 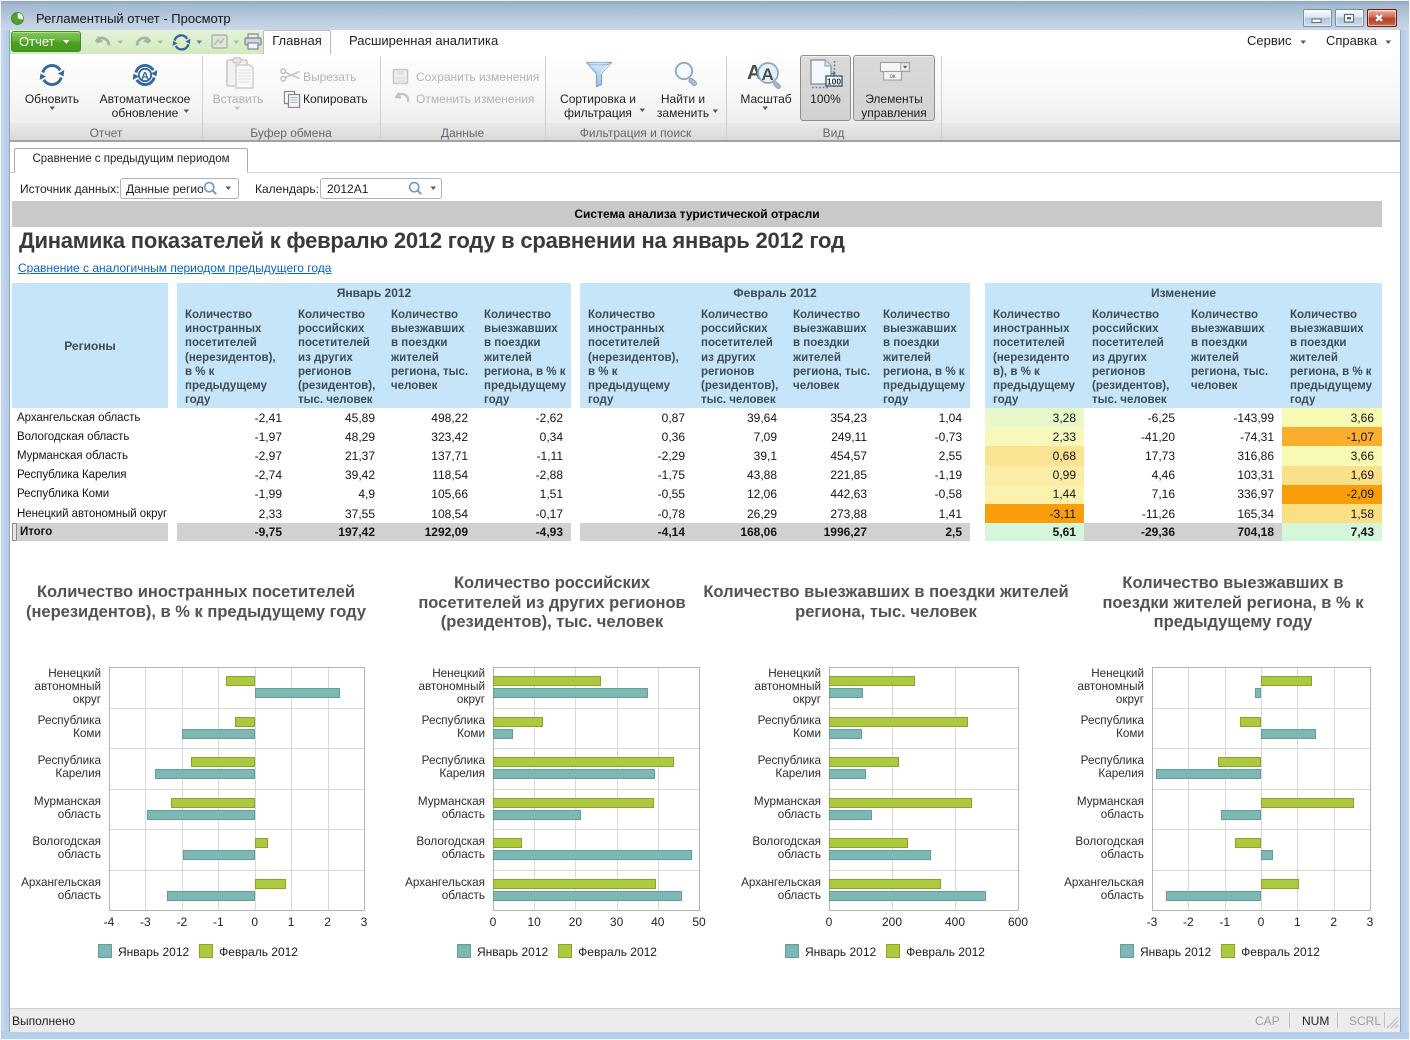 What do you see at coordinates (893, 77) in the screenshot?
I see `svg-text: ок` at bounding box center [893, 77].